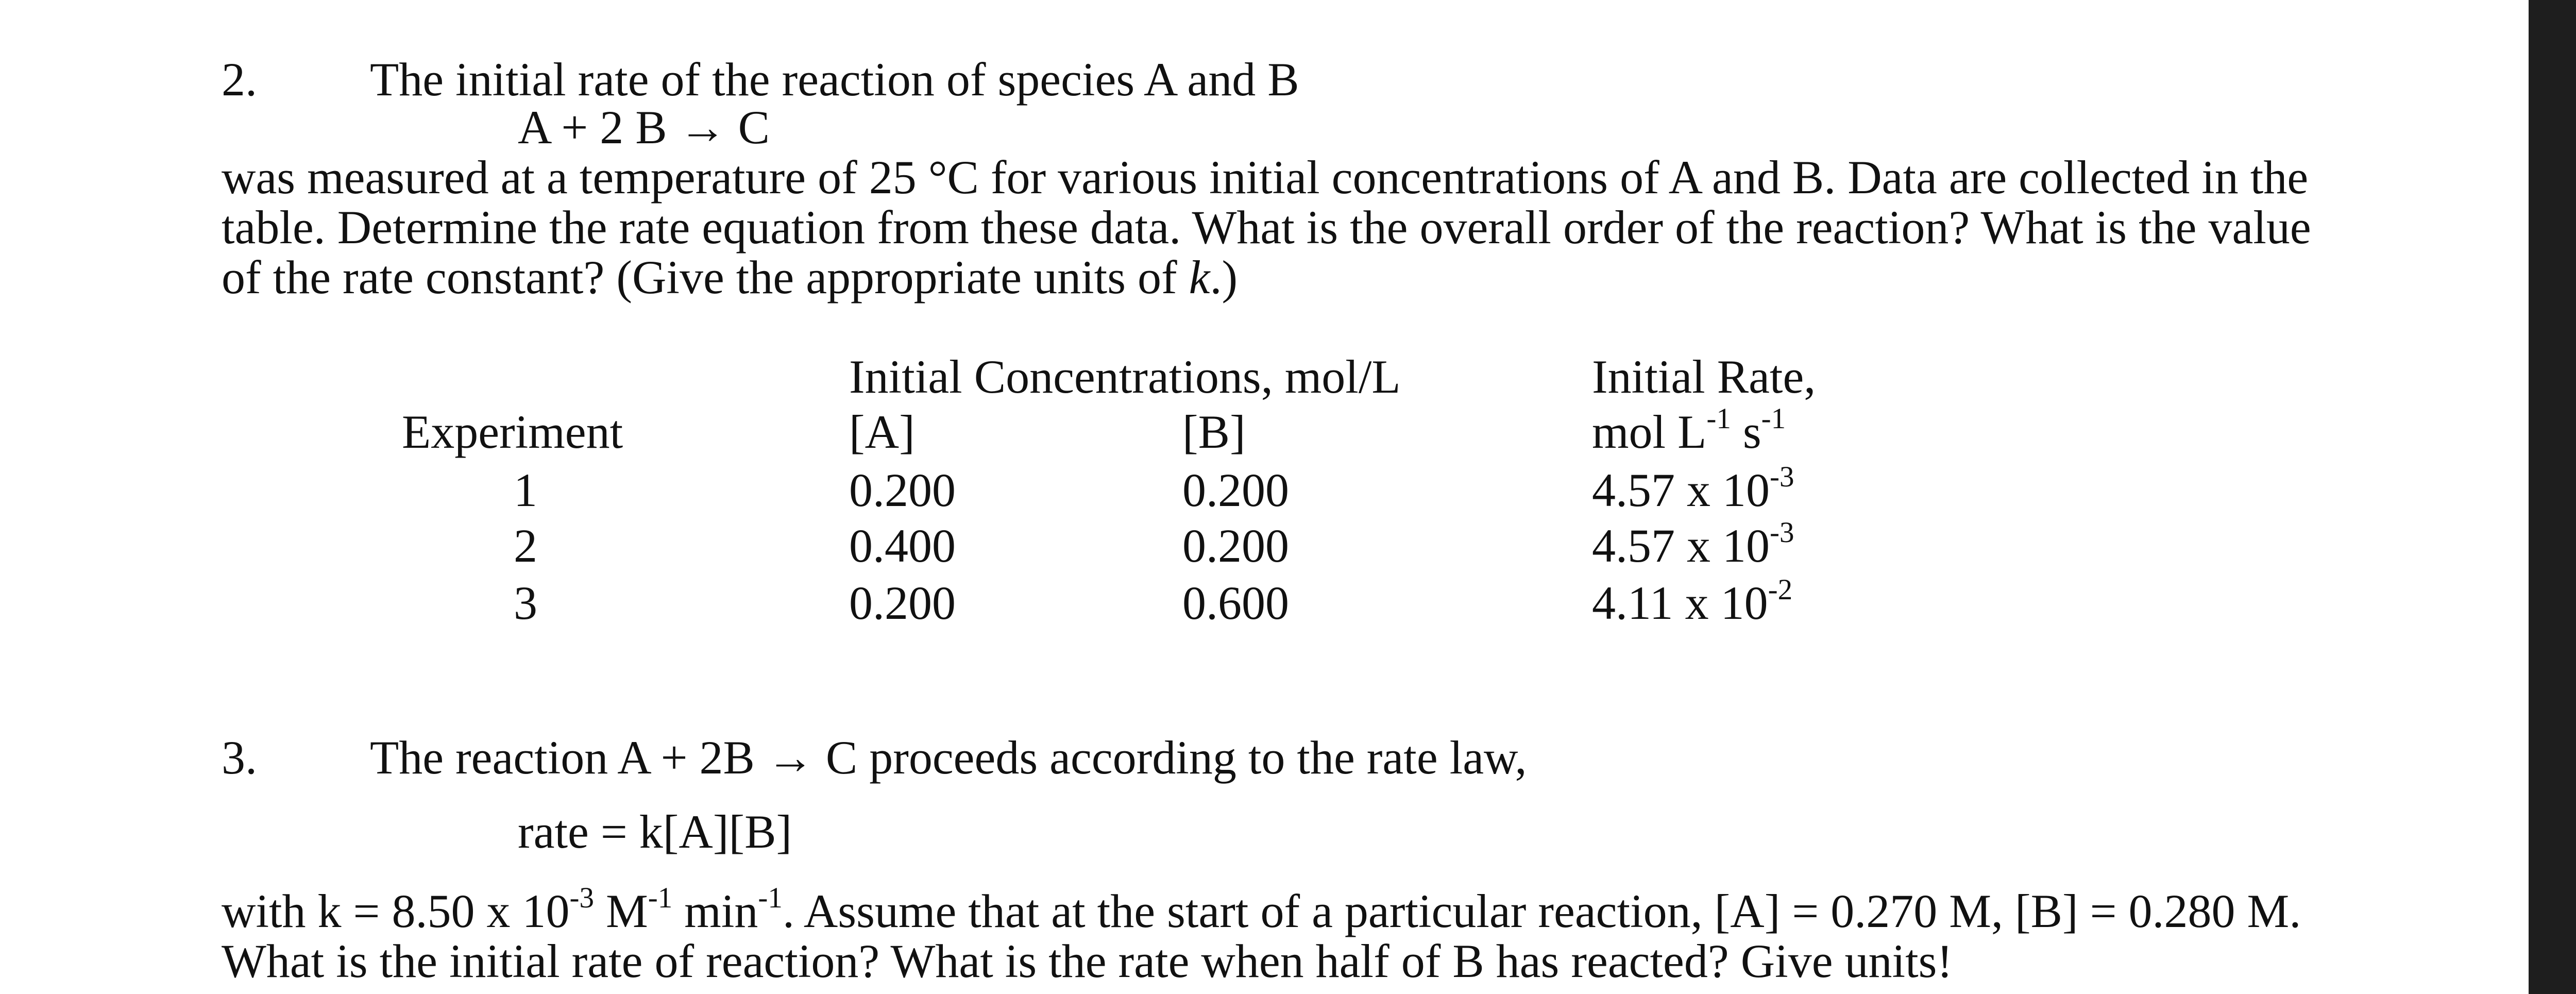  Describe the element at coordinates (1773, 418) in the screenshot. I see `rate-units-exponent-2: -1` at that location.